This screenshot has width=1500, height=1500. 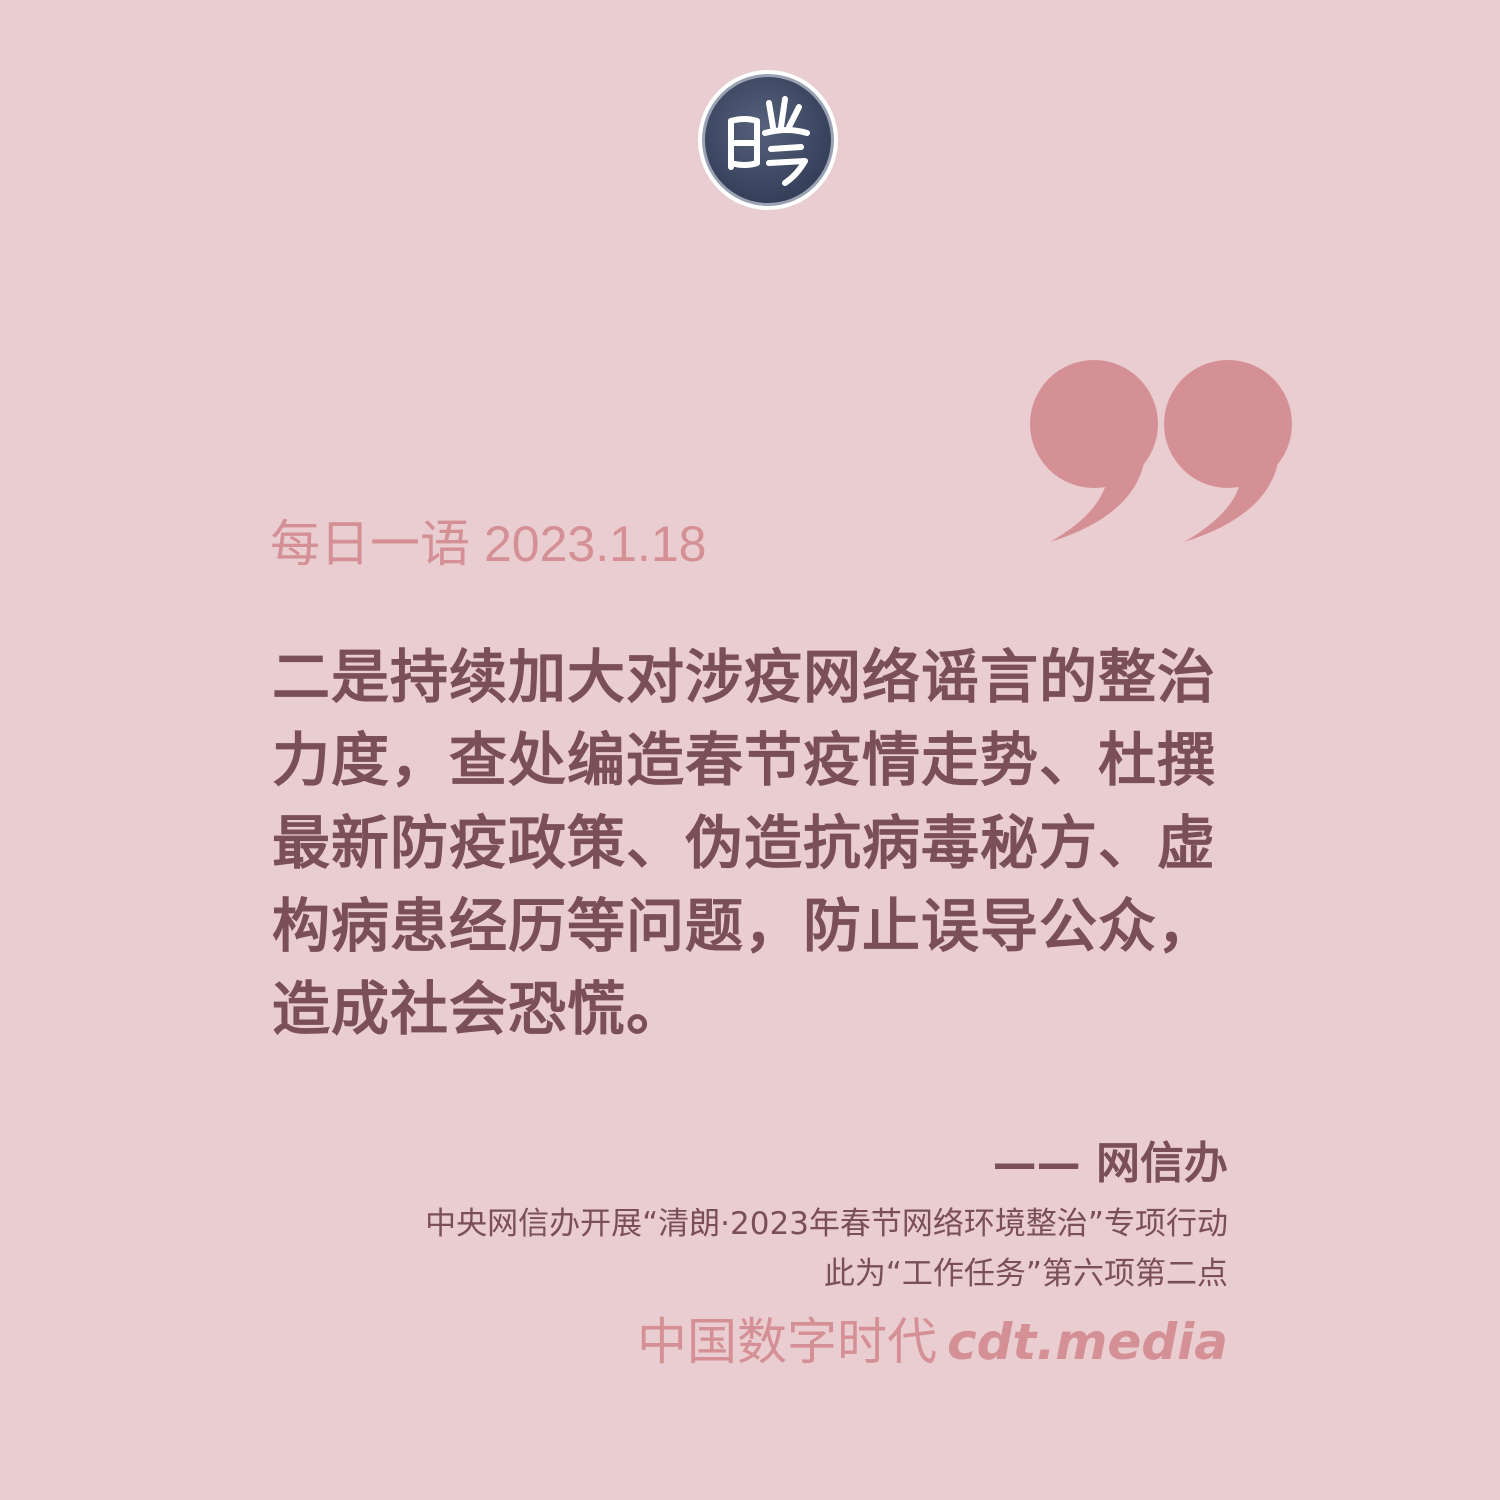 I want to click on date-heading: 每日一语 2023.1.18, so click(x=488, y=544).